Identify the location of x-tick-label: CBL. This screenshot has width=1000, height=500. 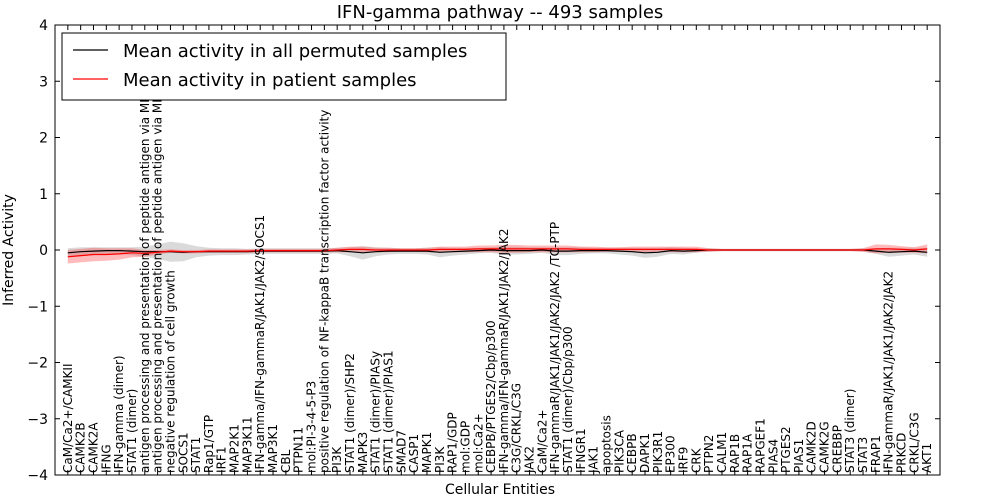
(286, 461).